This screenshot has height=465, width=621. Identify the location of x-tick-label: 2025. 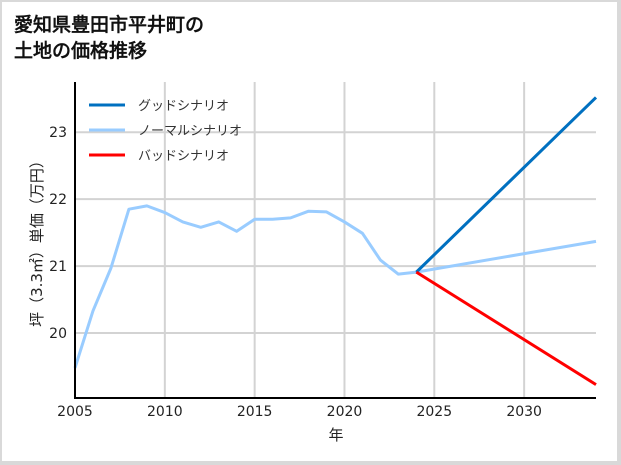
(434, 412).